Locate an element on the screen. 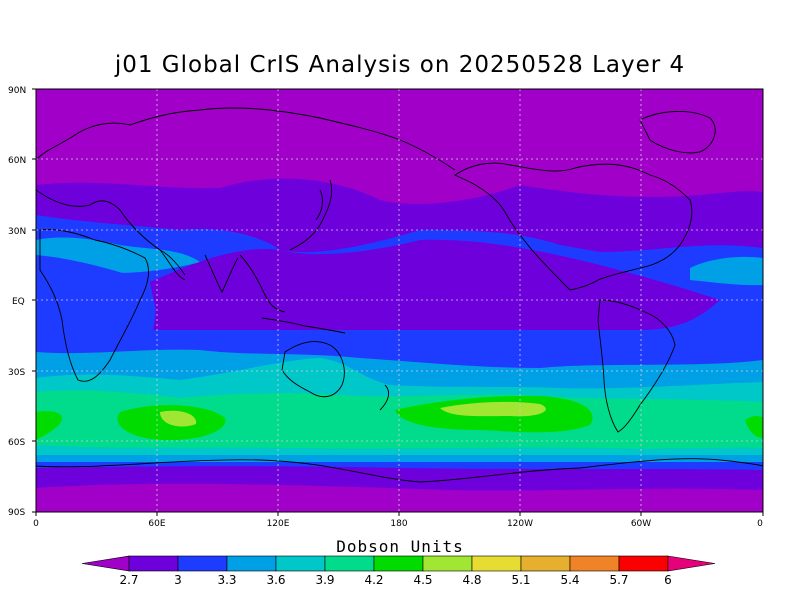 This screenshot has height=600, width=800. colorbar: 2.7 3 3.3 3.6 3.9 4.2 4.5 4.8 5.1 5.4 5.7 6 is located at coordinates (398, 571).